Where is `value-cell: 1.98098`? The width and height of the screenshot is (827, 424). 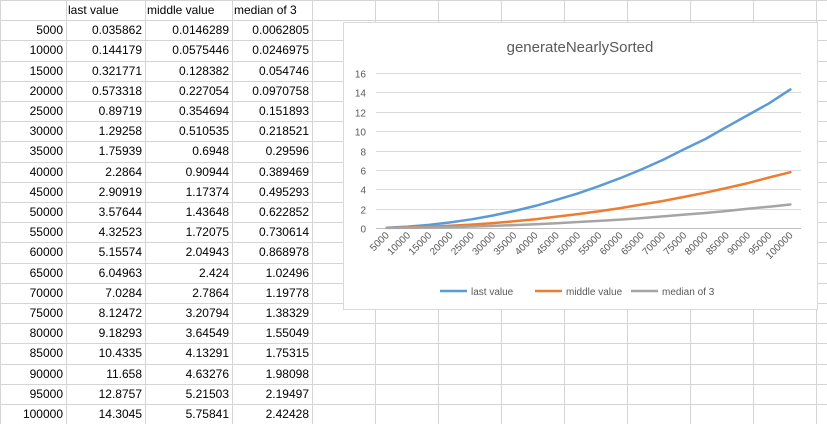
value-cell: 1.98098 is located at coordinates (288, 374).